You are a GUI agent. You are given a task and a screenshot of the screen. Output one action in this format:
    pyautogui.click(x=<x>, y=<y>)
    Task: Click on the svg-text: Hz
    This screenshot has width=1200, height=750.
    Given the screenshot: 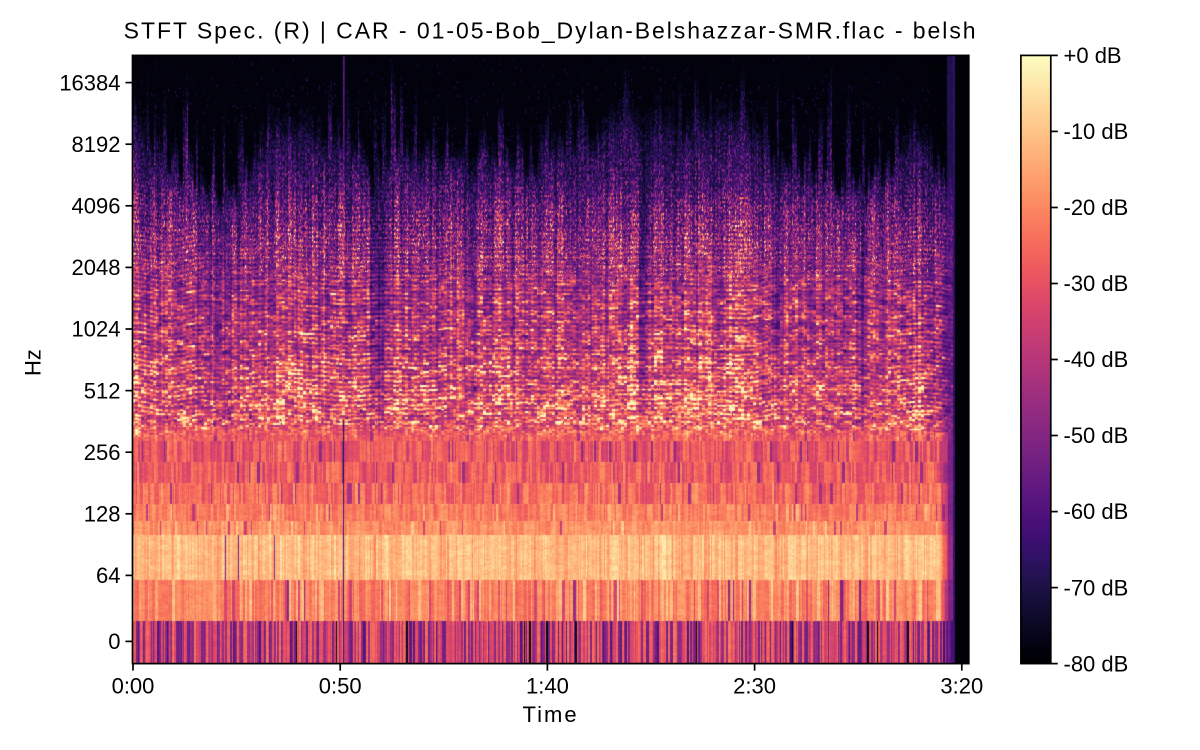 What is the action you would take?
    pyautogui.click(x=33, y=362)
    